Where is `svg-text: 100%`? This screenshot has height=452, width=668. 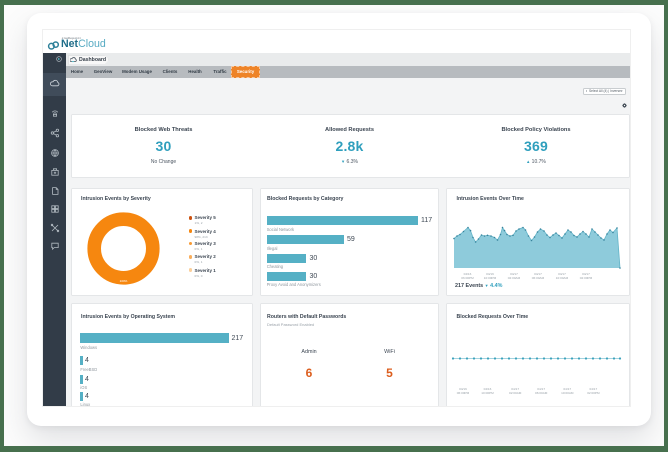
svg-text: 100% is located at coordinates (123, 281).